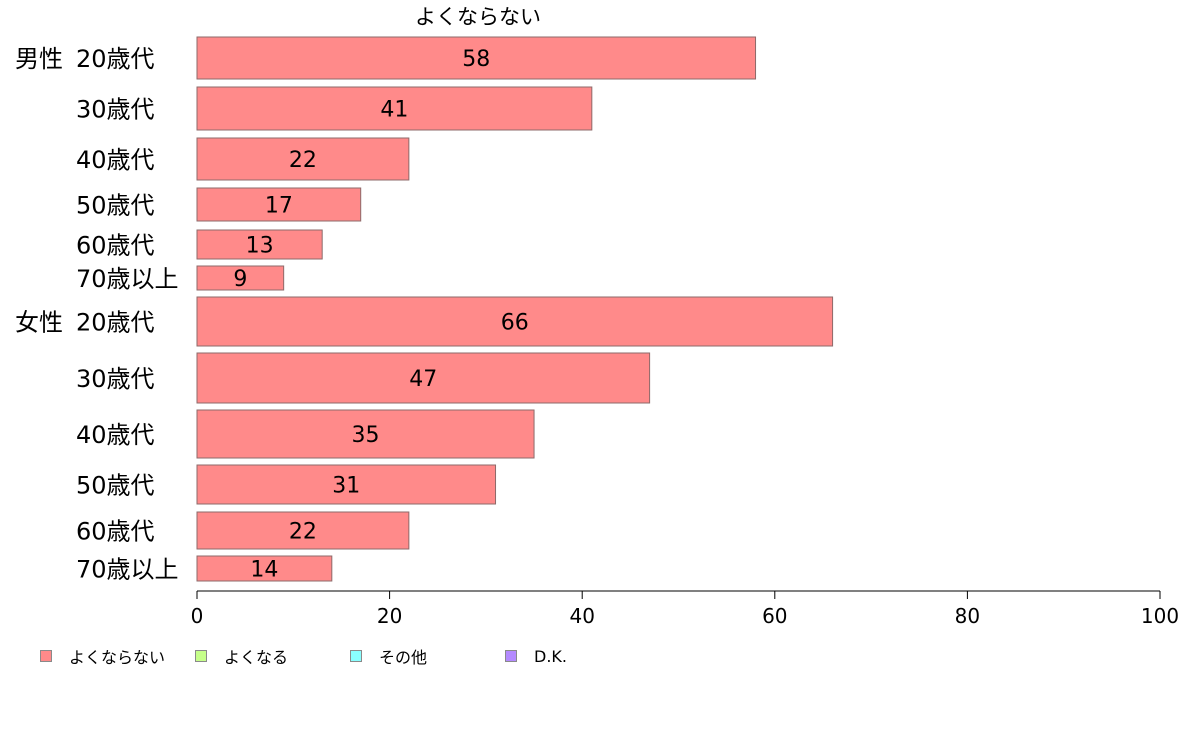 The width and height of the screenshot is (1188, 736). Describe the element at coordinates (39, 59) in the screenshot. I see `group-label: 男性` at that location.